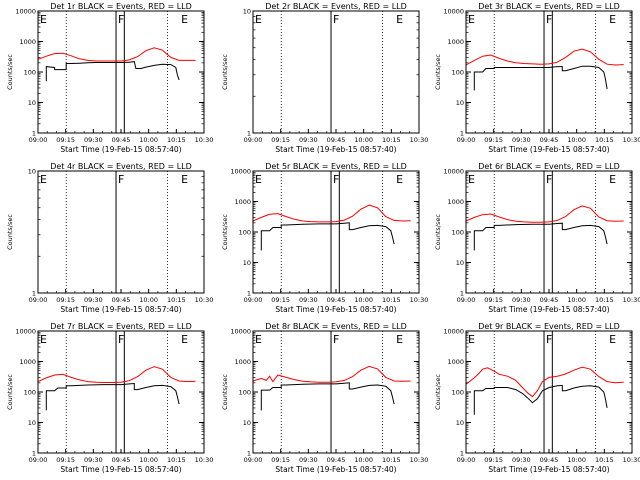 The width and height of the screenshot is (640, 480). What do you see at coordinates (549, 6) in the screenshot?
I see `panel-title: Det 3r BLACK = Events, RED = LLD` at bounding box center [549, 6].